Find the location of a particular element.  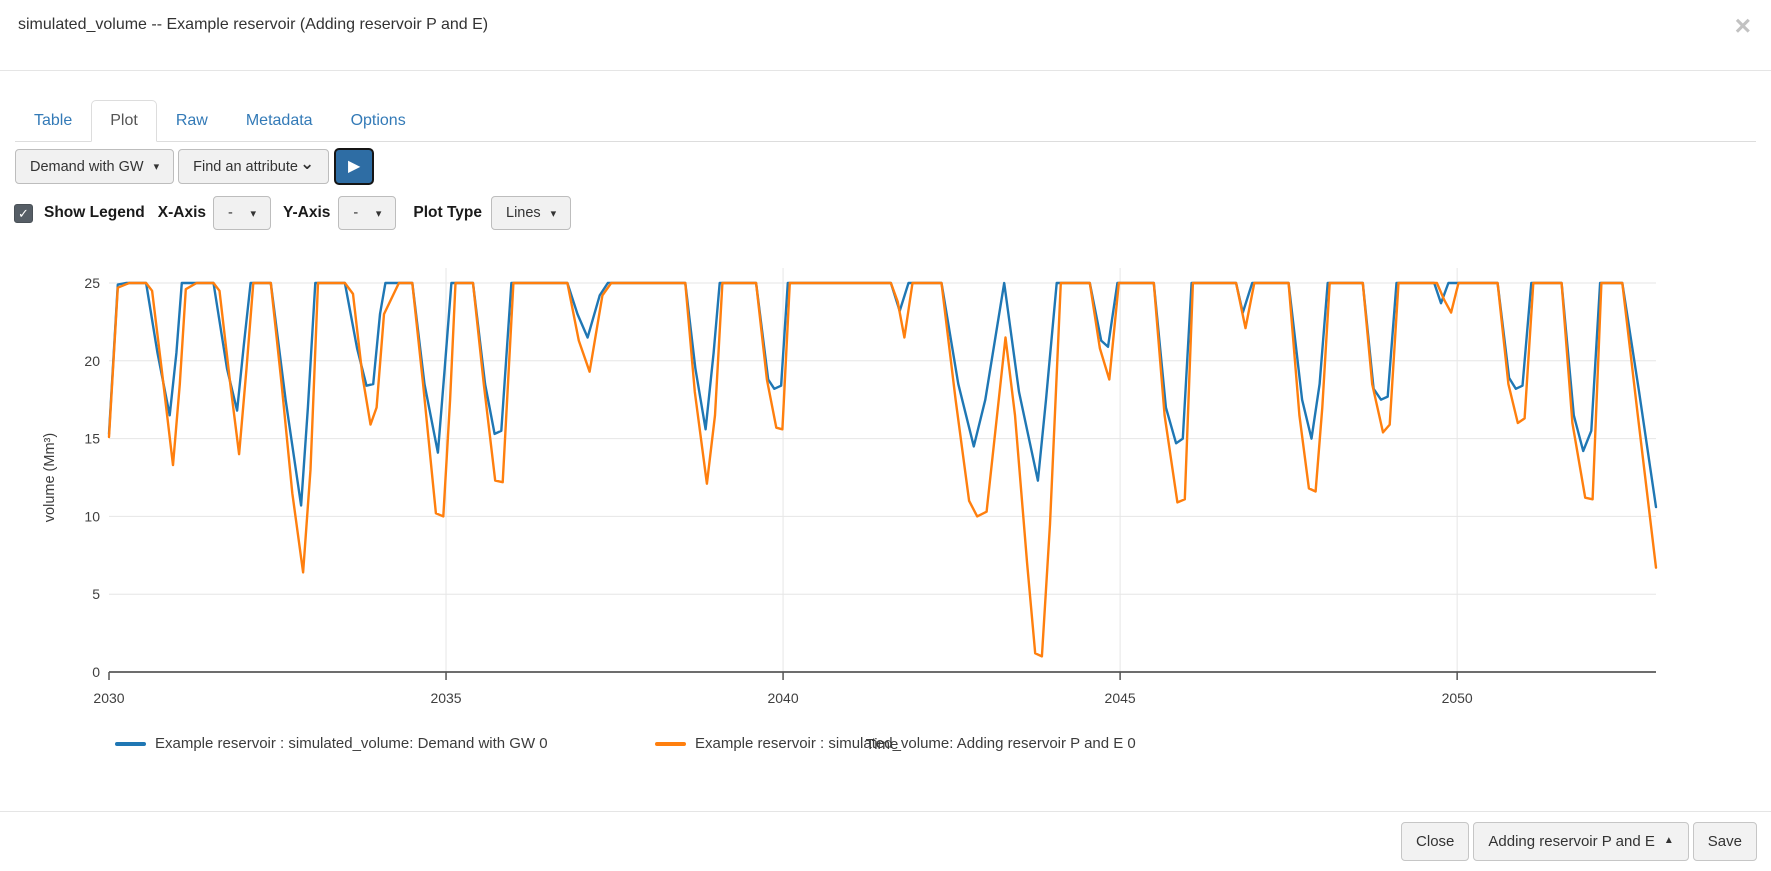

x-tick-label: 2050 is located at coordinates (1457, 698).